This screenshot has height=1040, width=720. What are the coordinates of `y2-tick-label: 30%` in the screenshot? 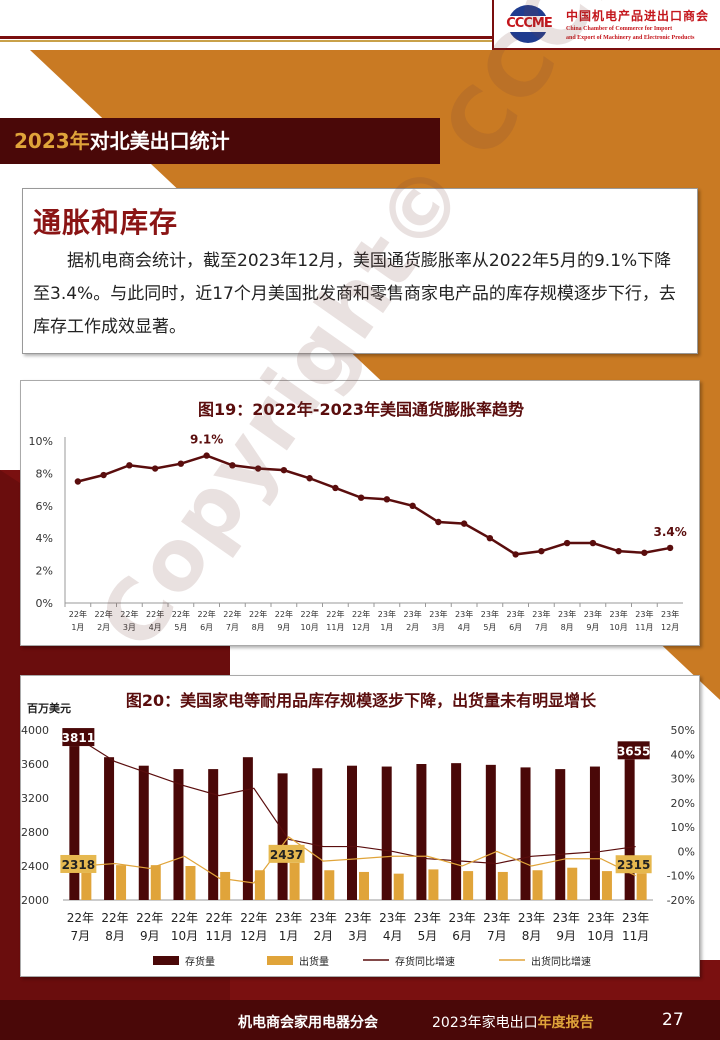 It's located at (683, 779).